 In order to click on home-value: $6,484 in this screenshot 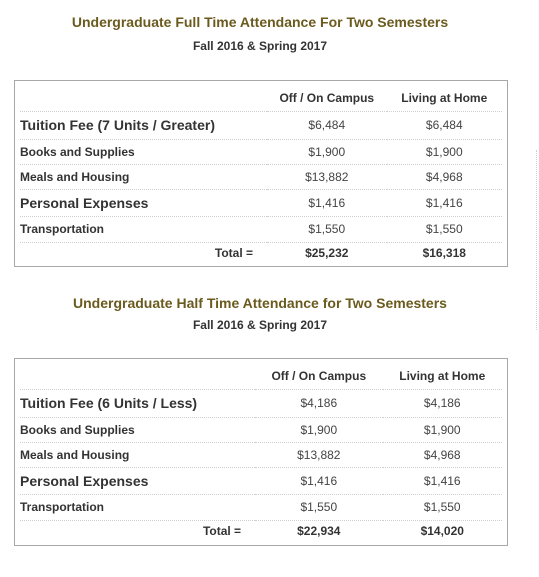, I will do `click(444, 125)`.